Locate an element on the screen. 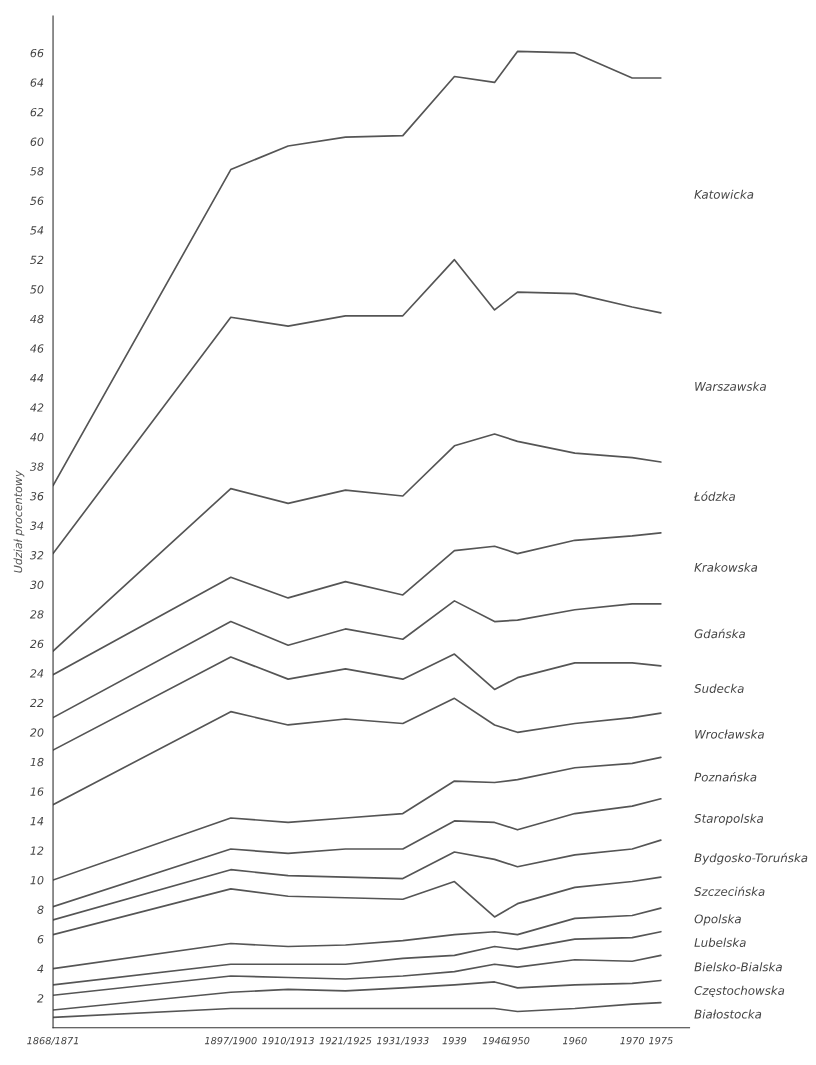 The image size is (816, 1065). y-tick-label: 50 is located at coordinates (37, 289).